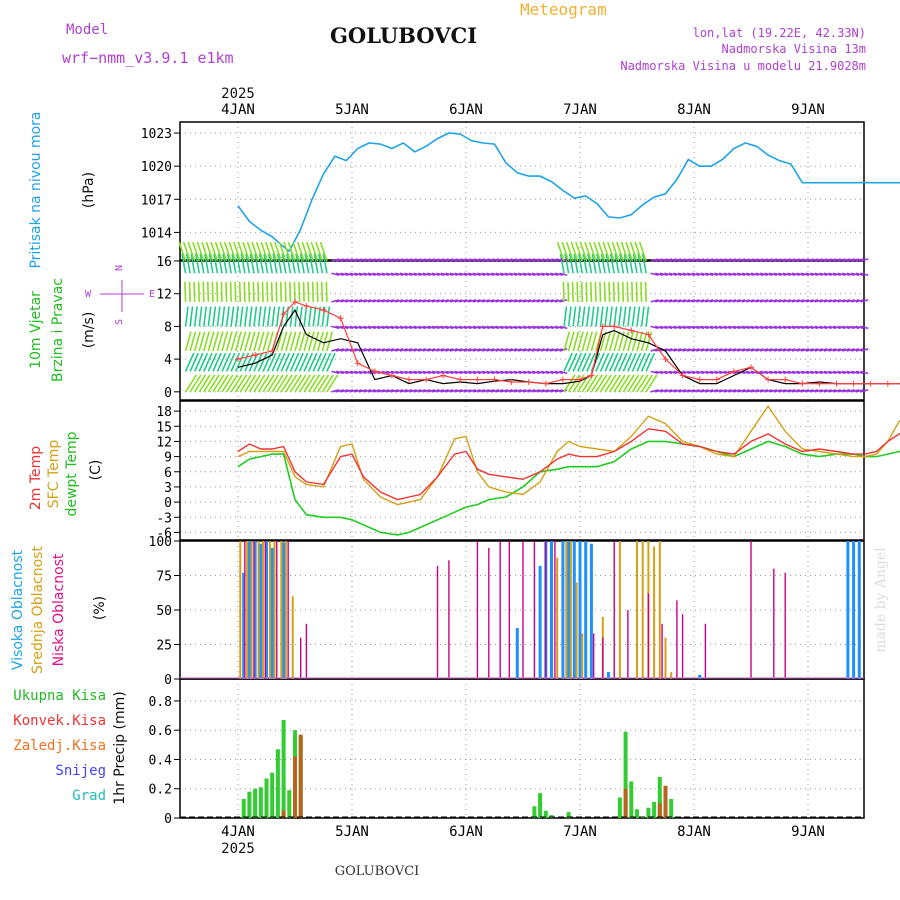  What do you see at coordinates (160, 542) in the screenshot?
I see `y-tick-label: 100` at bounding box center [160, 542].